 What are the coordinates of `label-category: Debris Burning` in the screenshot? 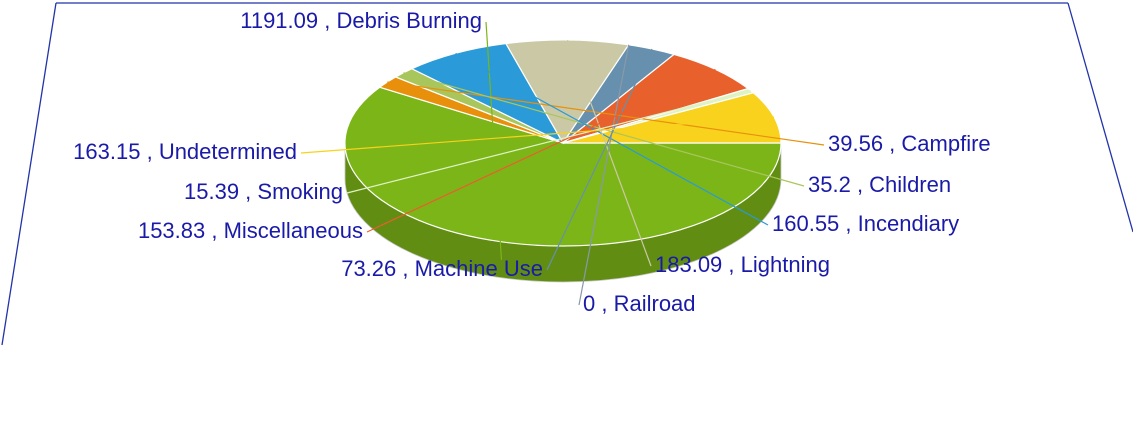 It's located at (409, 20).